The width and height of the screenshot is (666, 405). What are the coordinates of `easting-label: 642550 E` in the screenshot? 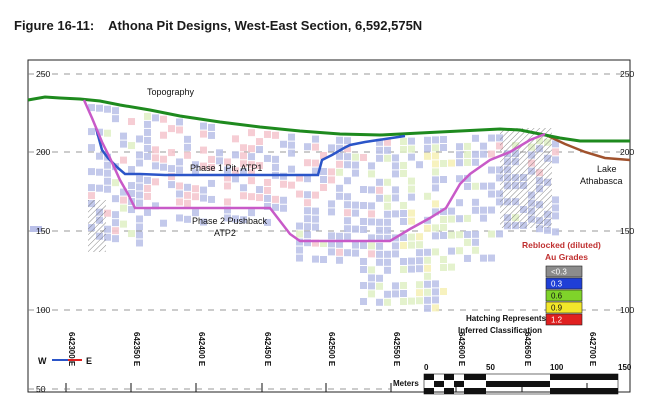 It's located at (396, 349).